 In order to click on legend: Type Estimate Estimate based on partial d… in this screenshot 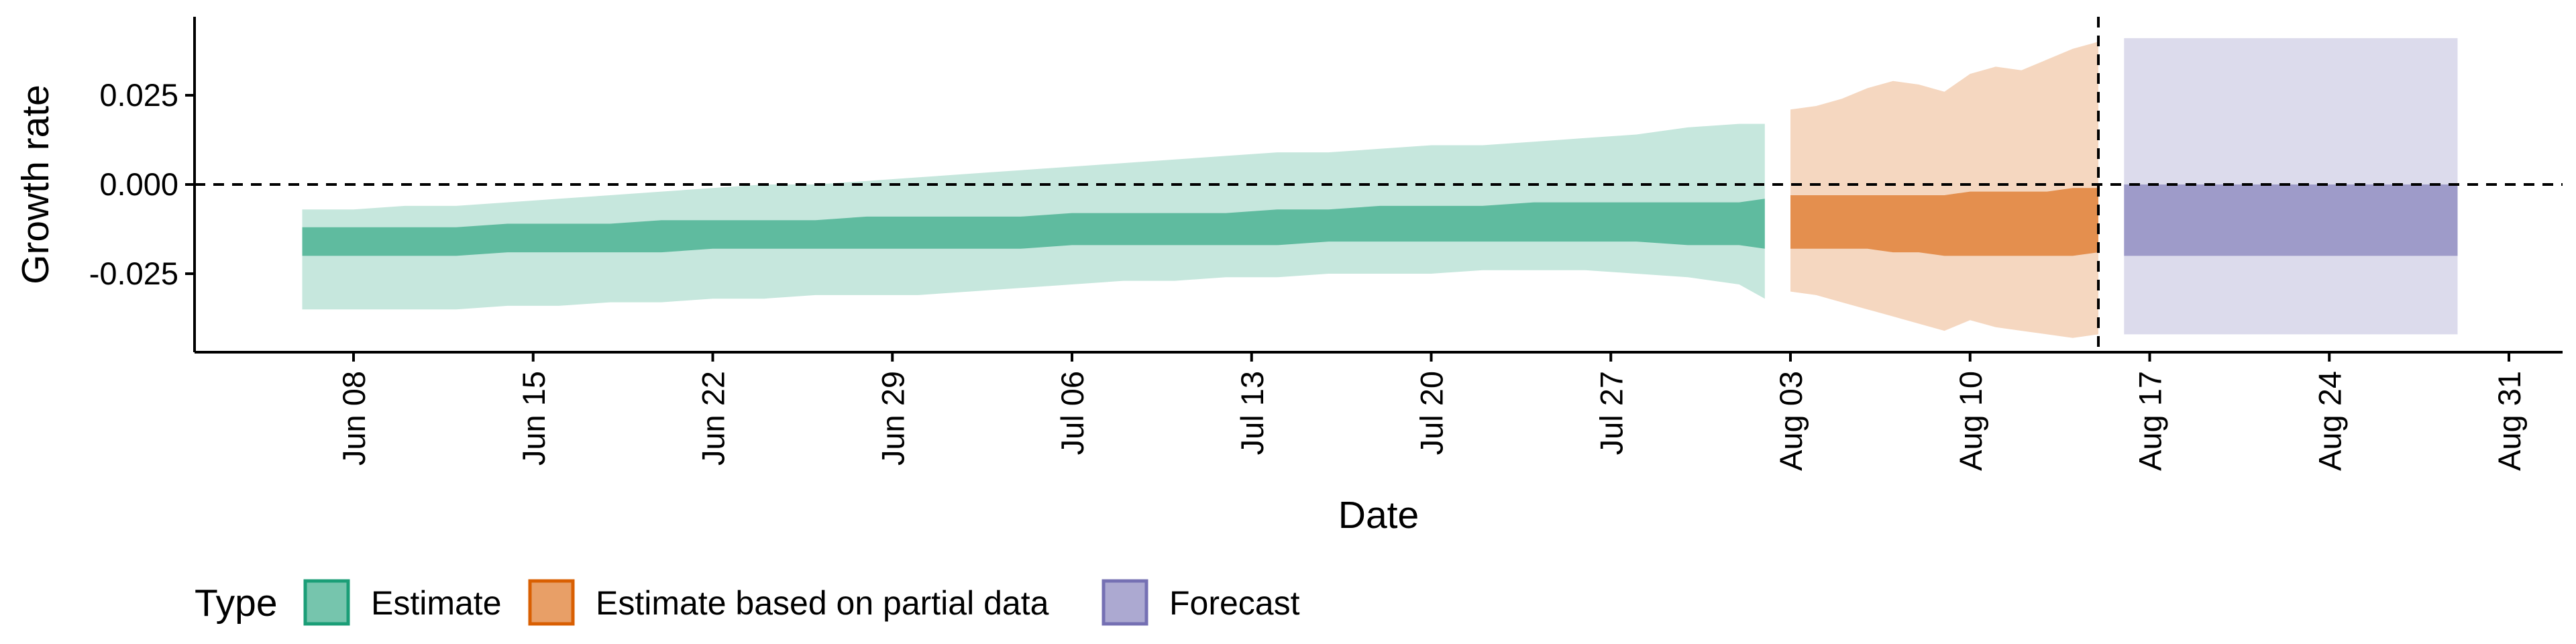, I will do `click(747, 602)`.